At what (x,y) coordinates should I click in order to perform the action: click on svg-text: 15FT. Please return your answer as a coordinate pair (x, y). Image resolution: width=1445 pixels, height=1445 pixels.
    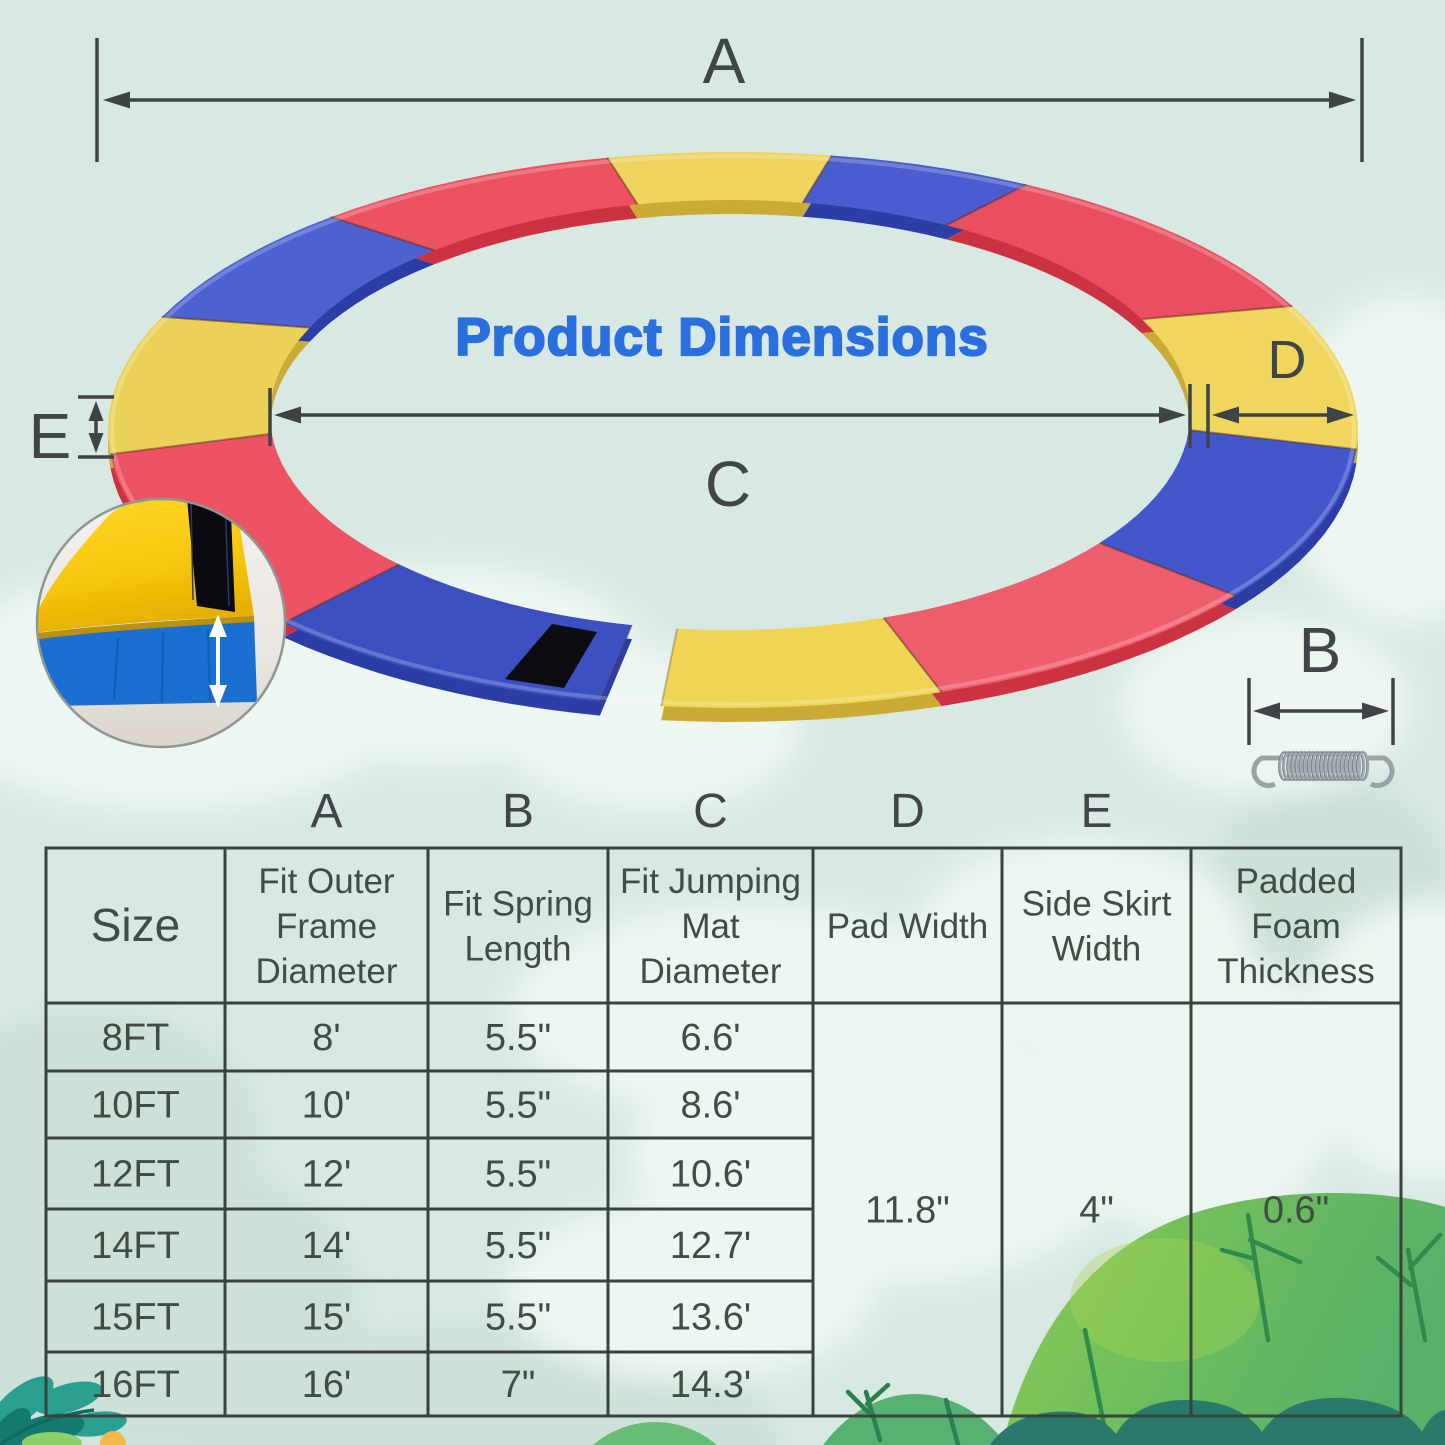
    Looking at the image, I should click on (135, 1318).